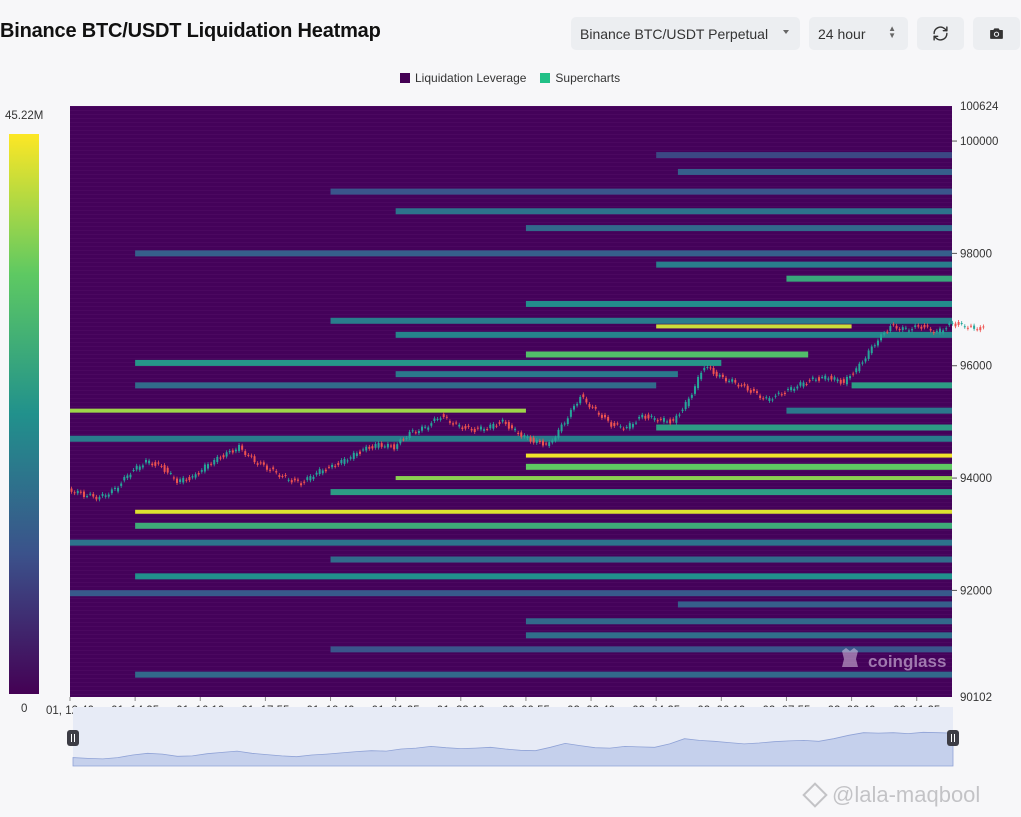  What do you see at coordinates (996, 33) in the screenshot?
I see `screenshot-button` at bounding box center [996, 33].